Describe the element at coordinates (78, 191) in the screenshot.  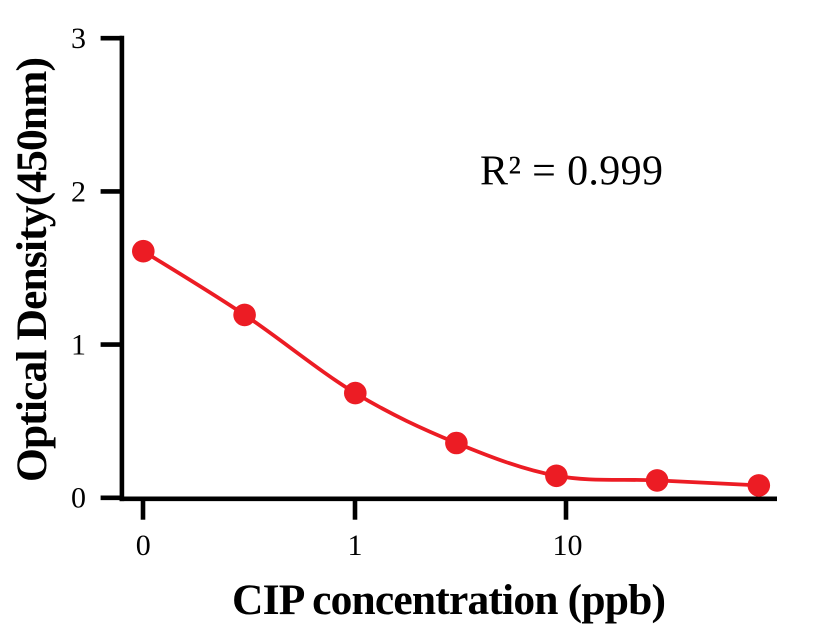
I see `svg-text: 2` at that location.